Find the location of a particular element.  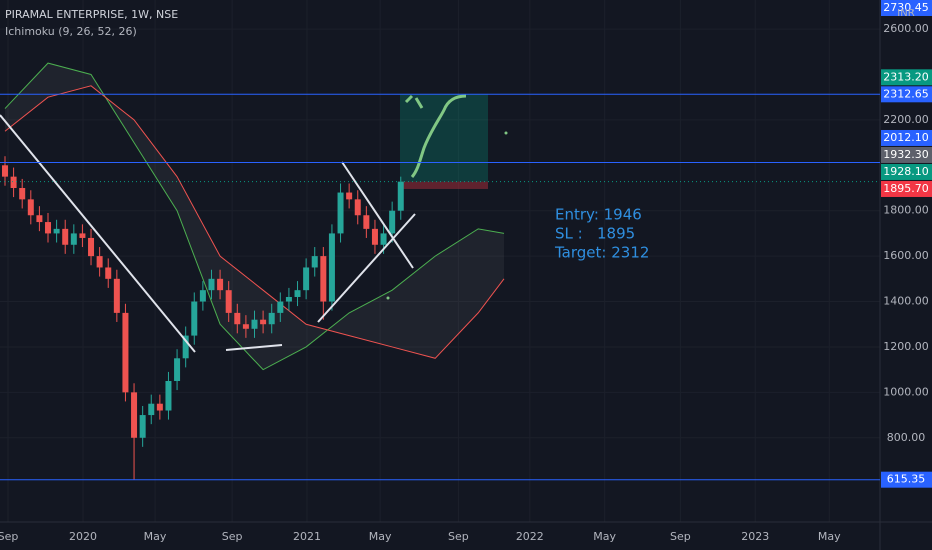

price-label: 2313.20 is located at coordinates (906, 76).